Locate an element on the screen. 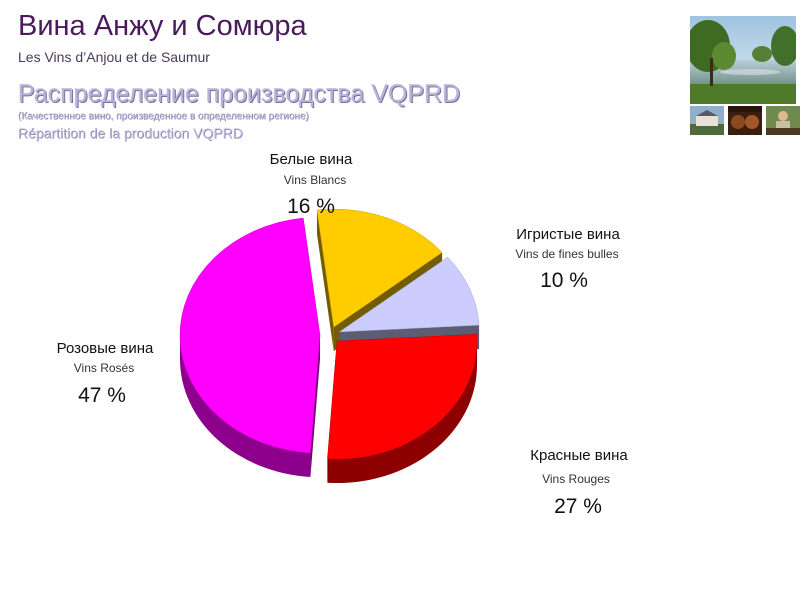  label-white-fr: Vins Blancs is located at coordinates (315, 180).